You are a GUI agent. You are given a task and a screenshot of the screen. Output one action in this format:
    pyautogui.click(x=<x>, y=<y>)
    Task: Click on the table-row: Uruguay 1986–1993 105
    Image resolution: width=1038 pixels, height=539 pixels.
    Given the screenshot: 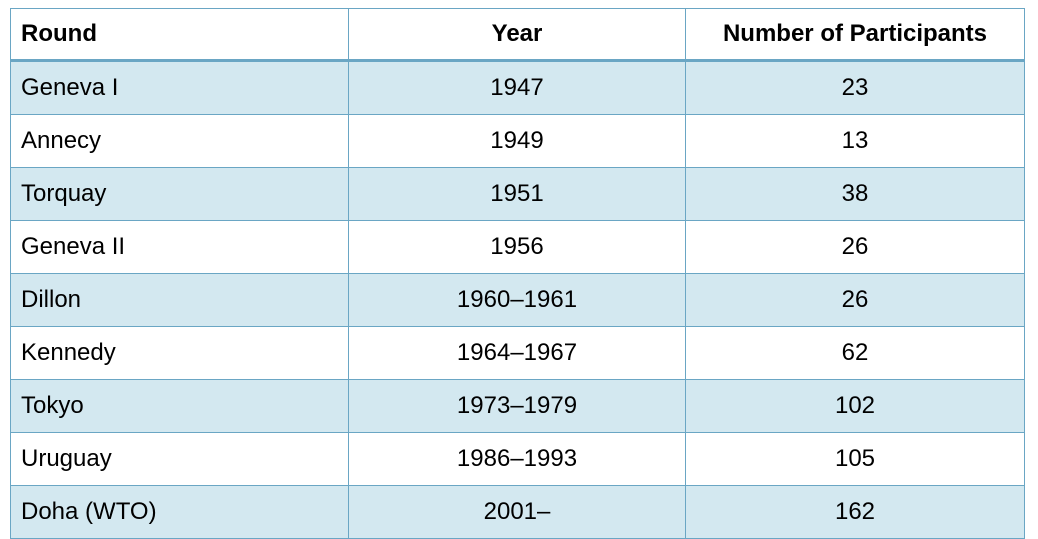 What is the action you would take?
    pyautogui.click(x=517, y=459)
    